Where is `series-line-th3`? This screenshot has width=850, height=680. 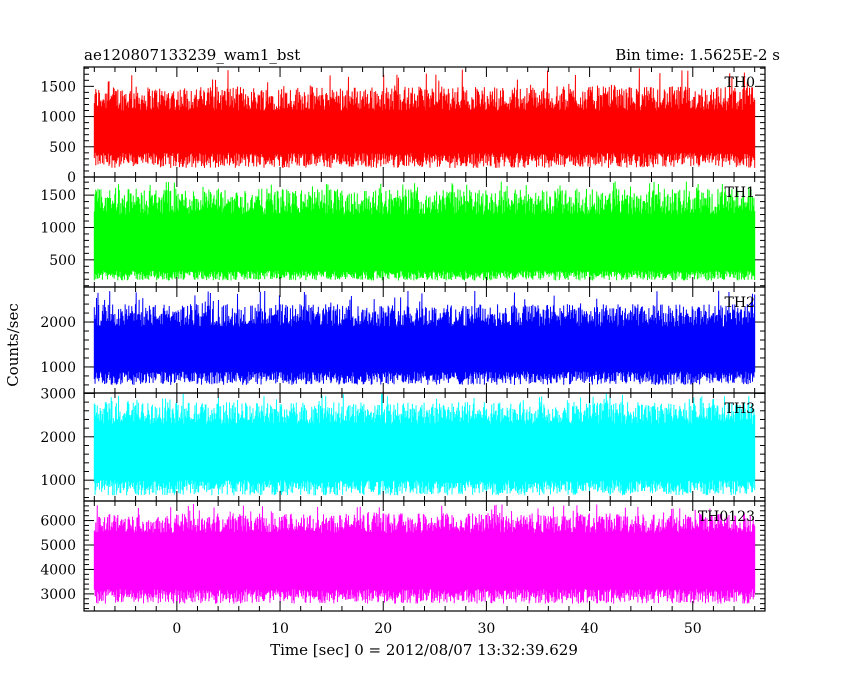 series-line-th3 is located at coordinates (424, 444).